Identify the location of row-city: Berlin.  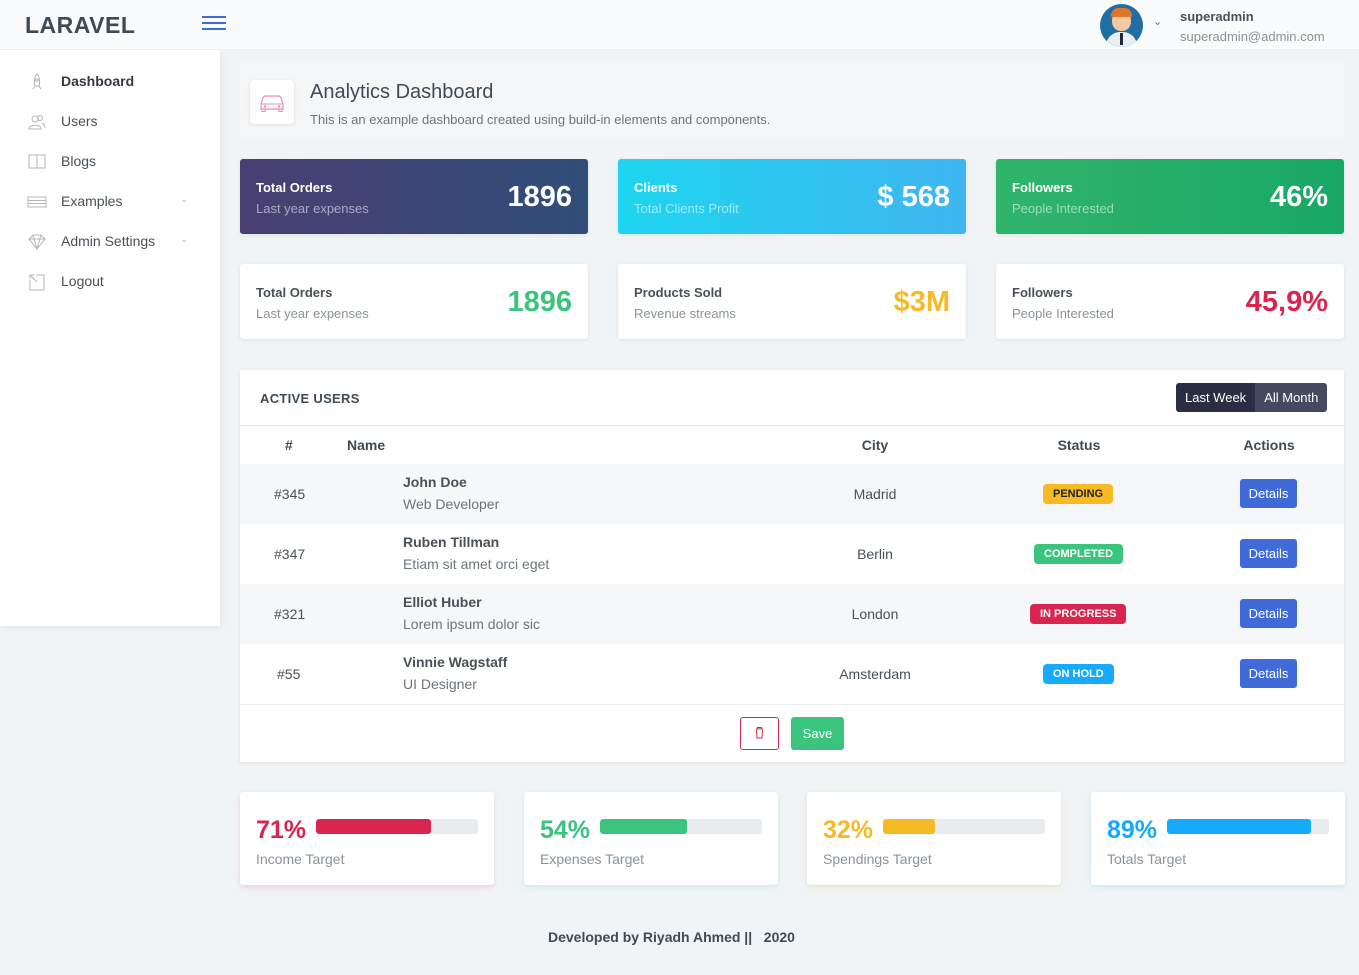
(875, 554).